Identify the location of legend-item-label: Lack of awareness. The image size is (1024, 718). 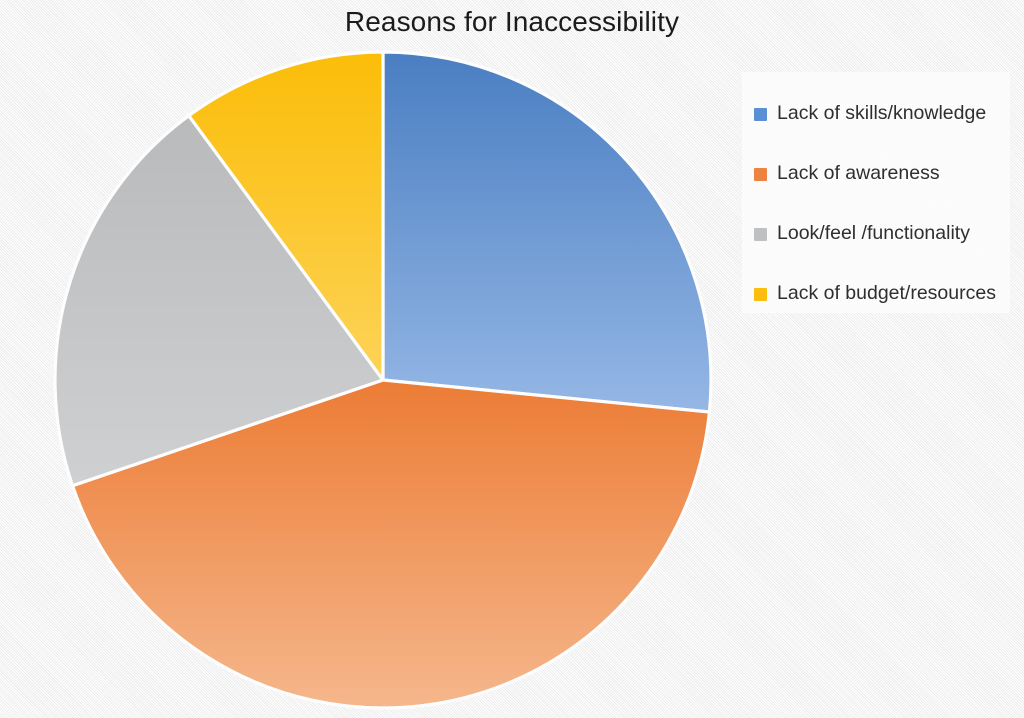
(858, 173).